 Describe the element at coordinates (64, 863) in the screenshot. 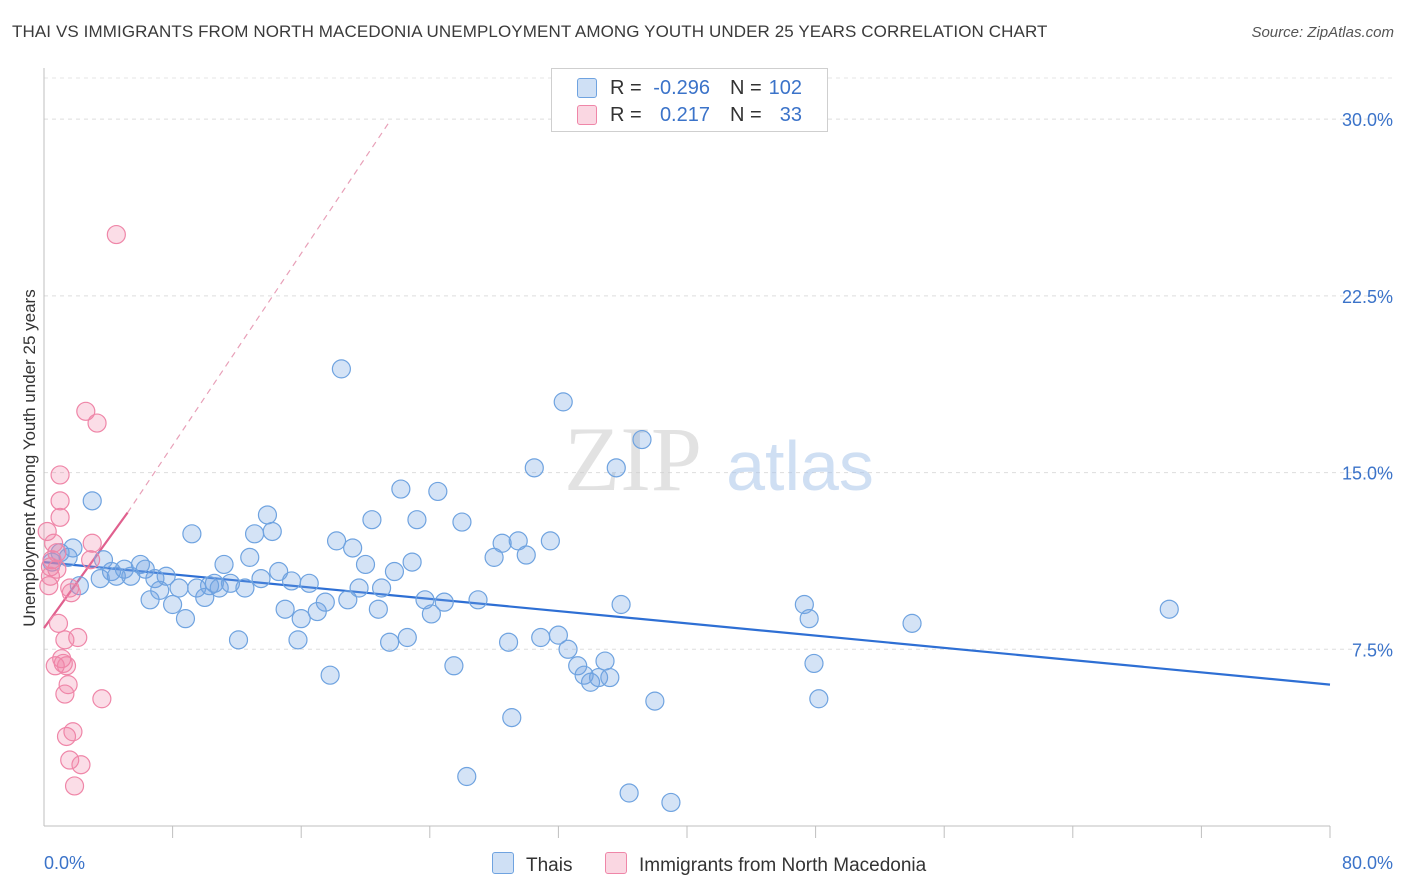

I see `x-tick-label: 0.0%` at that location.